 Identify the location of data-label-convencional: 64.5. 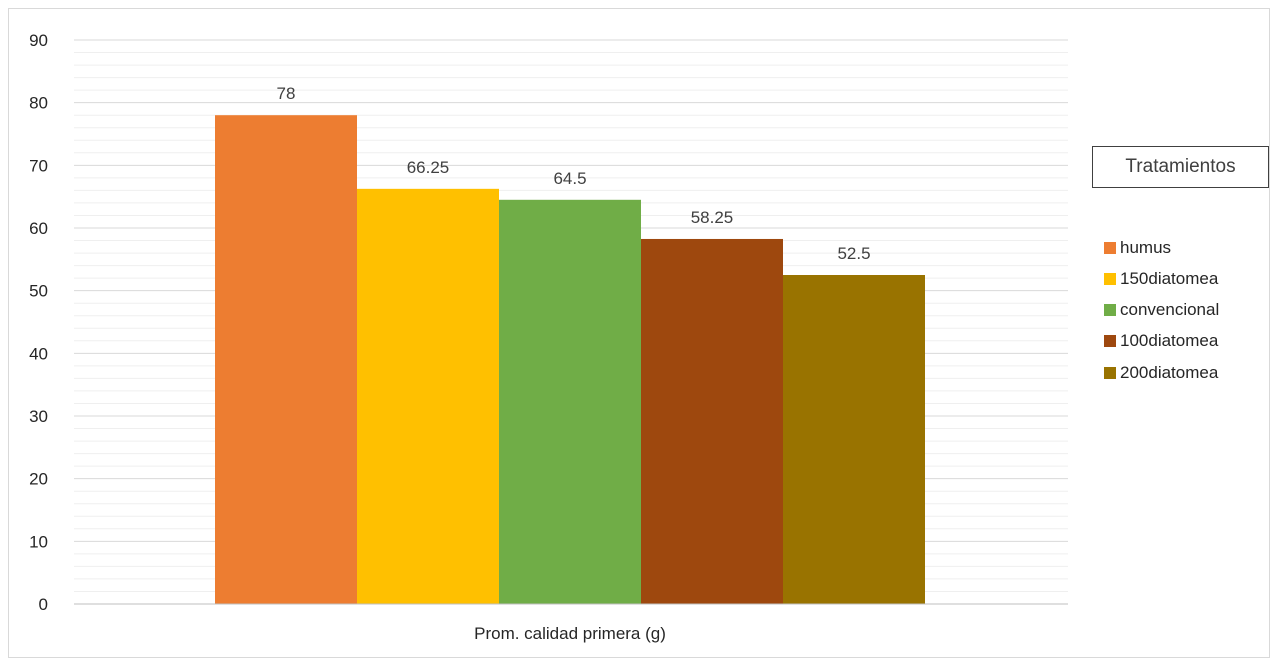
(569, 178).